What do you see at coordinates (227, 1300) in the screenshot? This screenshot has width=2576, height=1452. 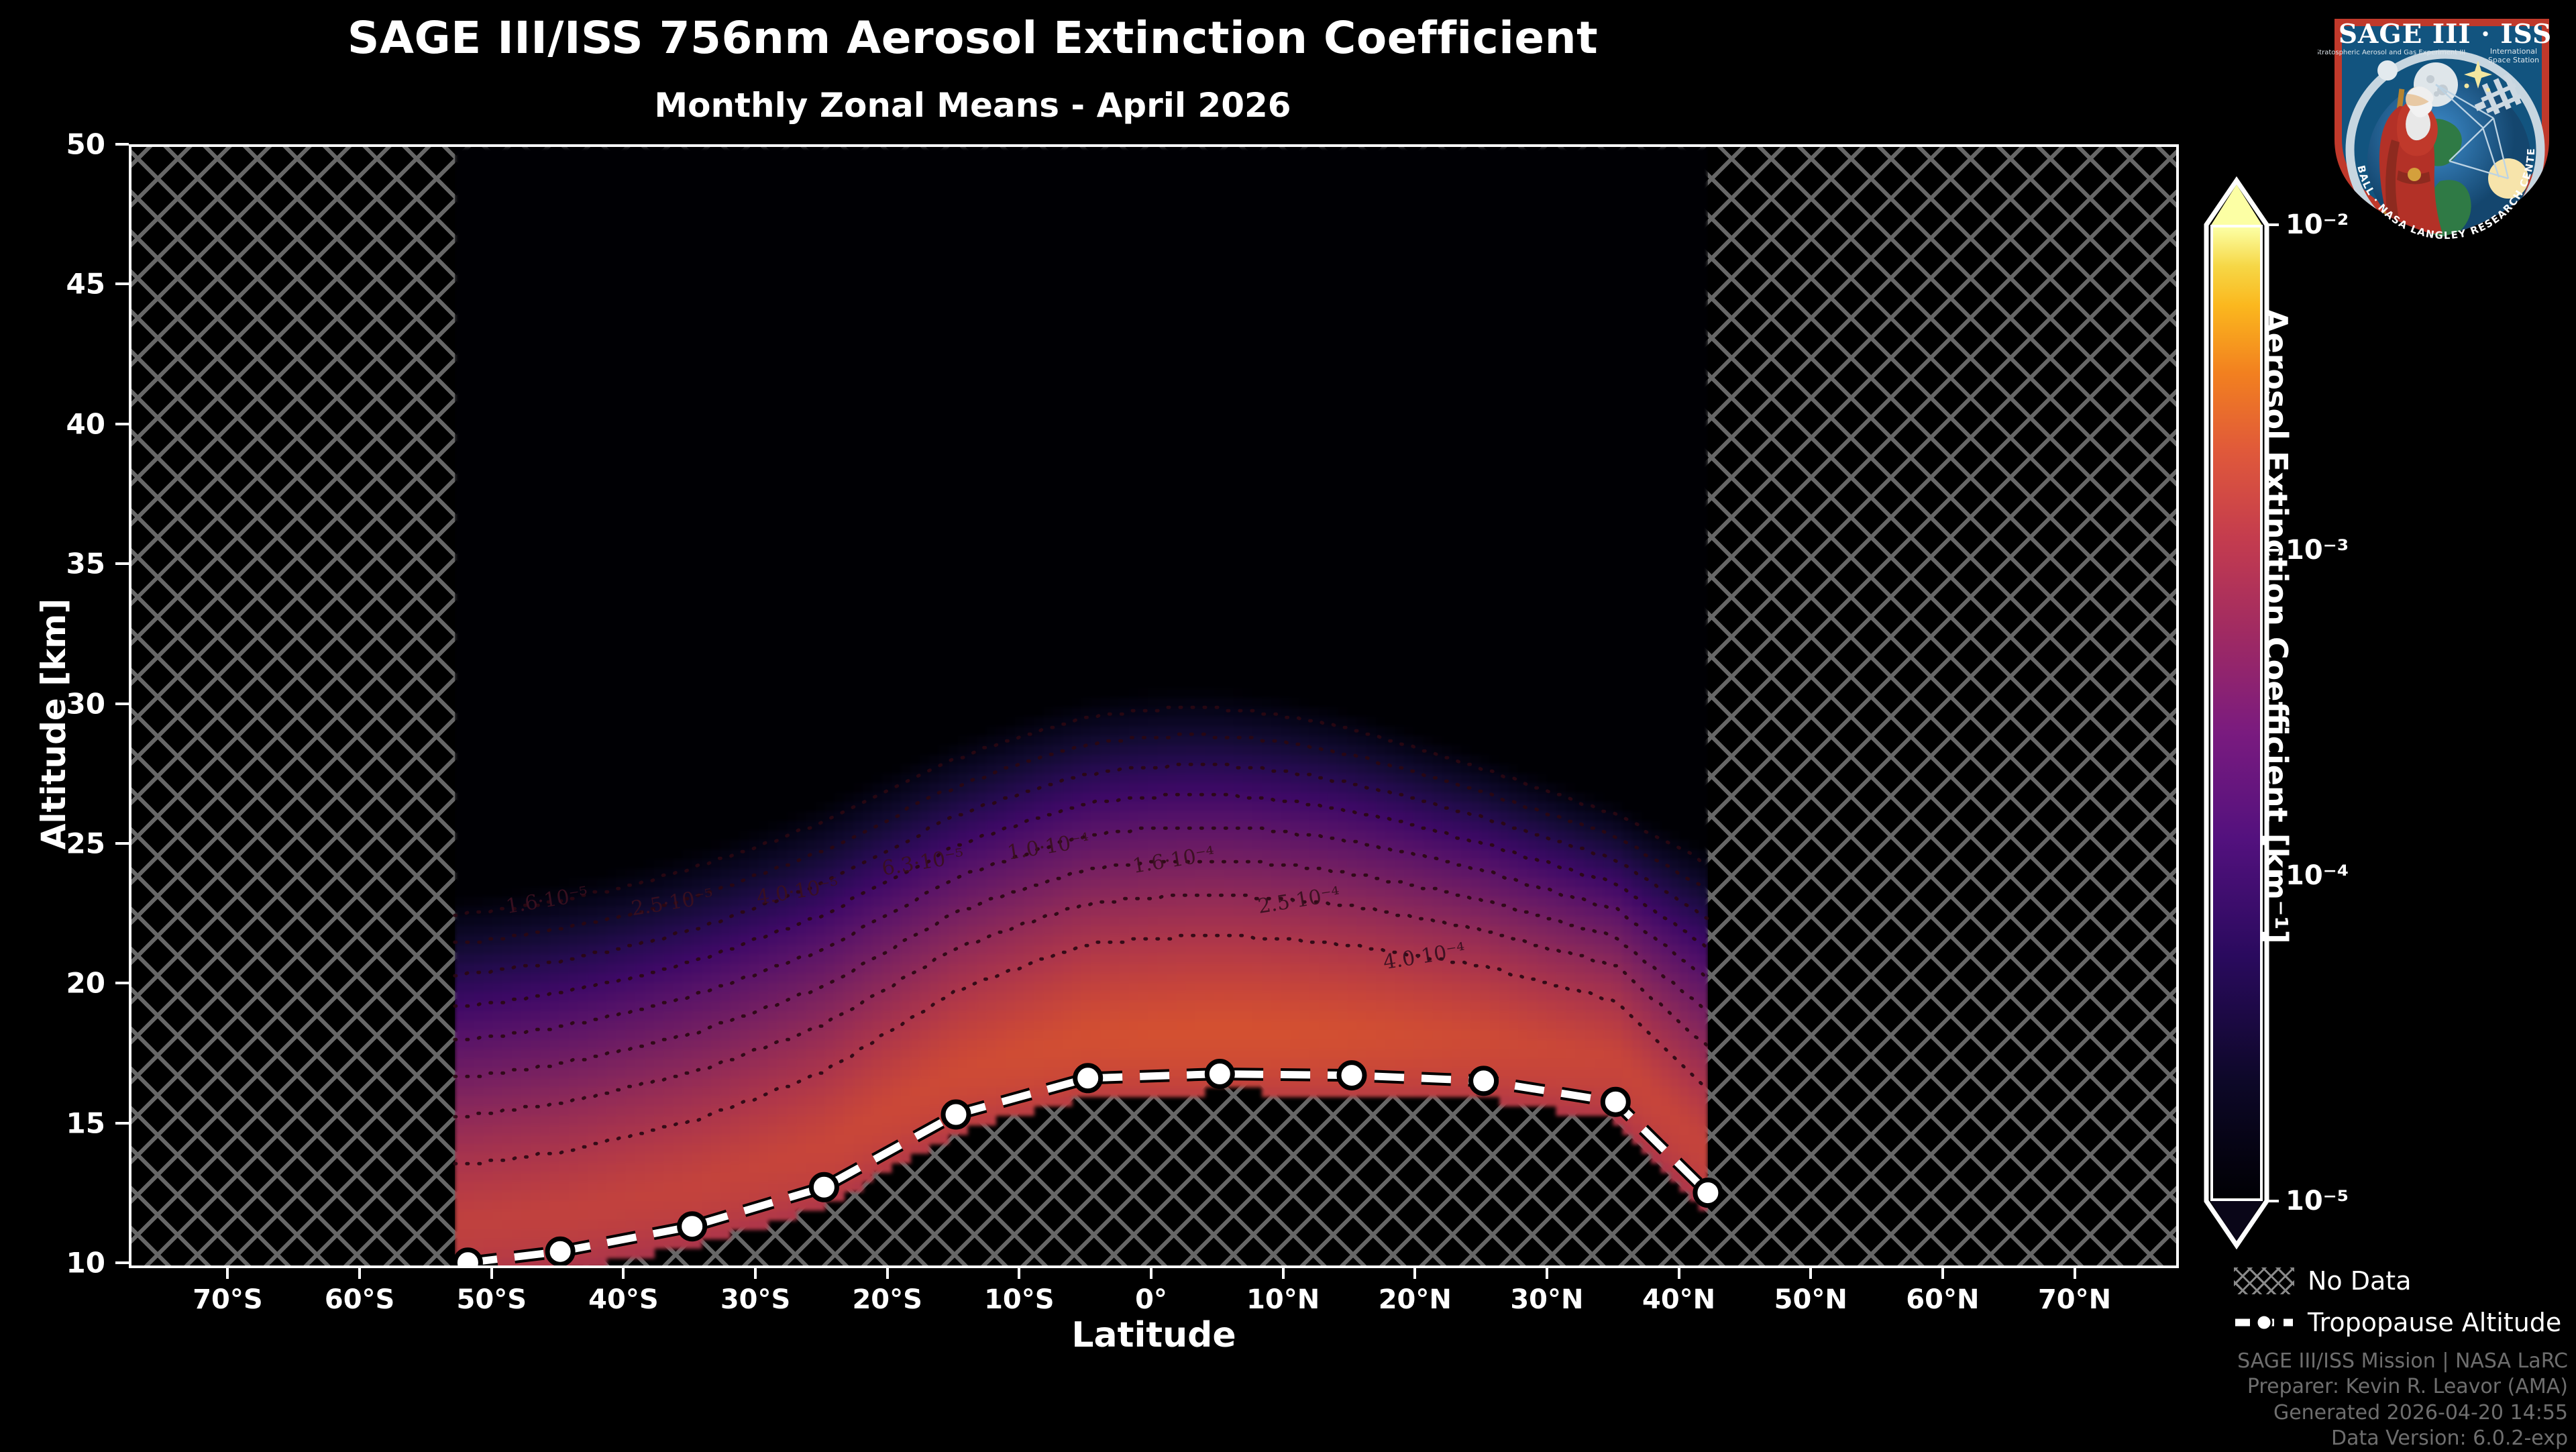 I see `x-axis-tick-label: 70°S` at bounding box center [227, 1300].